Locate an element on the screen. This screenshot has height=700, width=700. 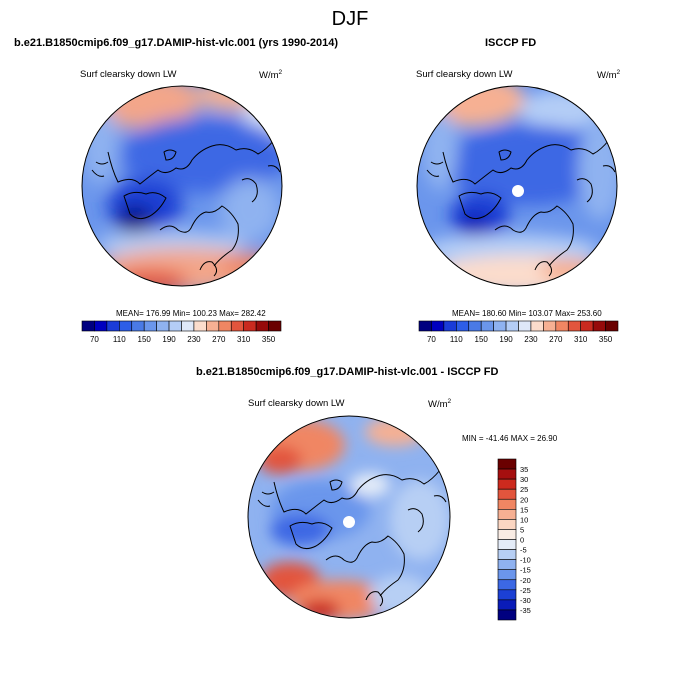
panel3-colorbar-tick-label: -15 is located at coordinates (525, 570).